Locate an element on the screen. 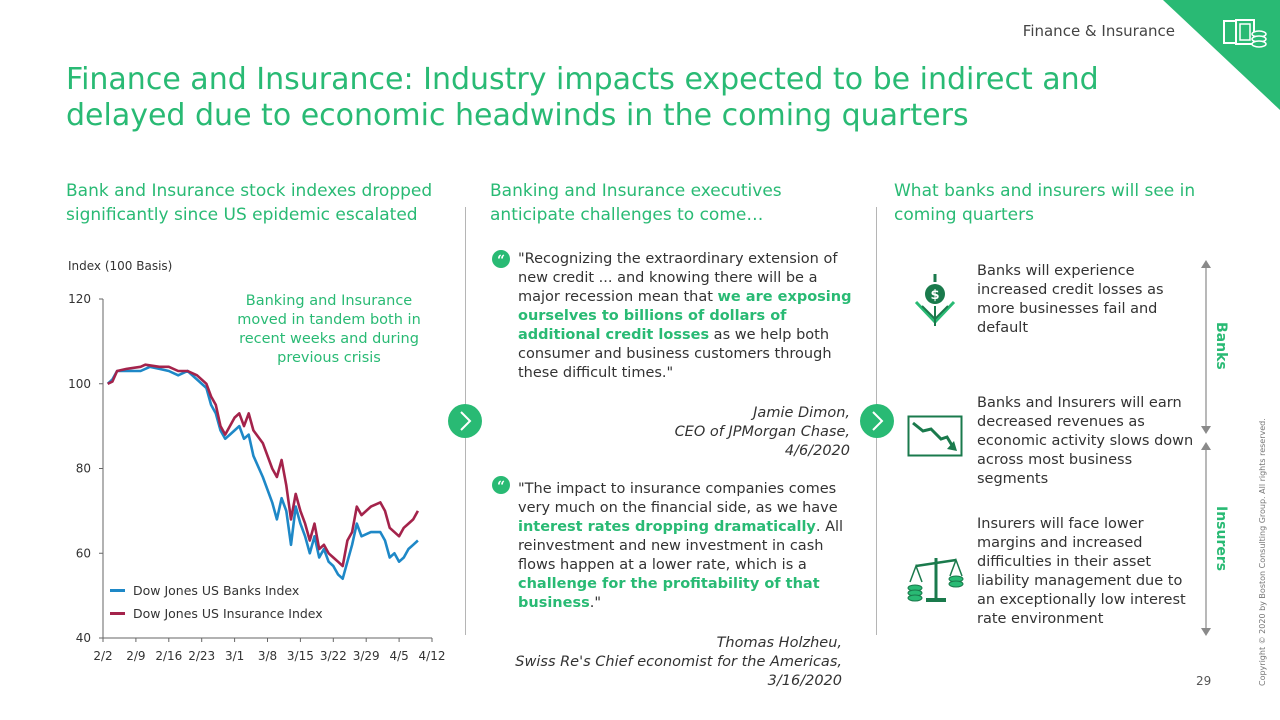 The width and height of the screenshot is (1280, 720). y-tick-label: 60 is located at coordinates (83, 553).